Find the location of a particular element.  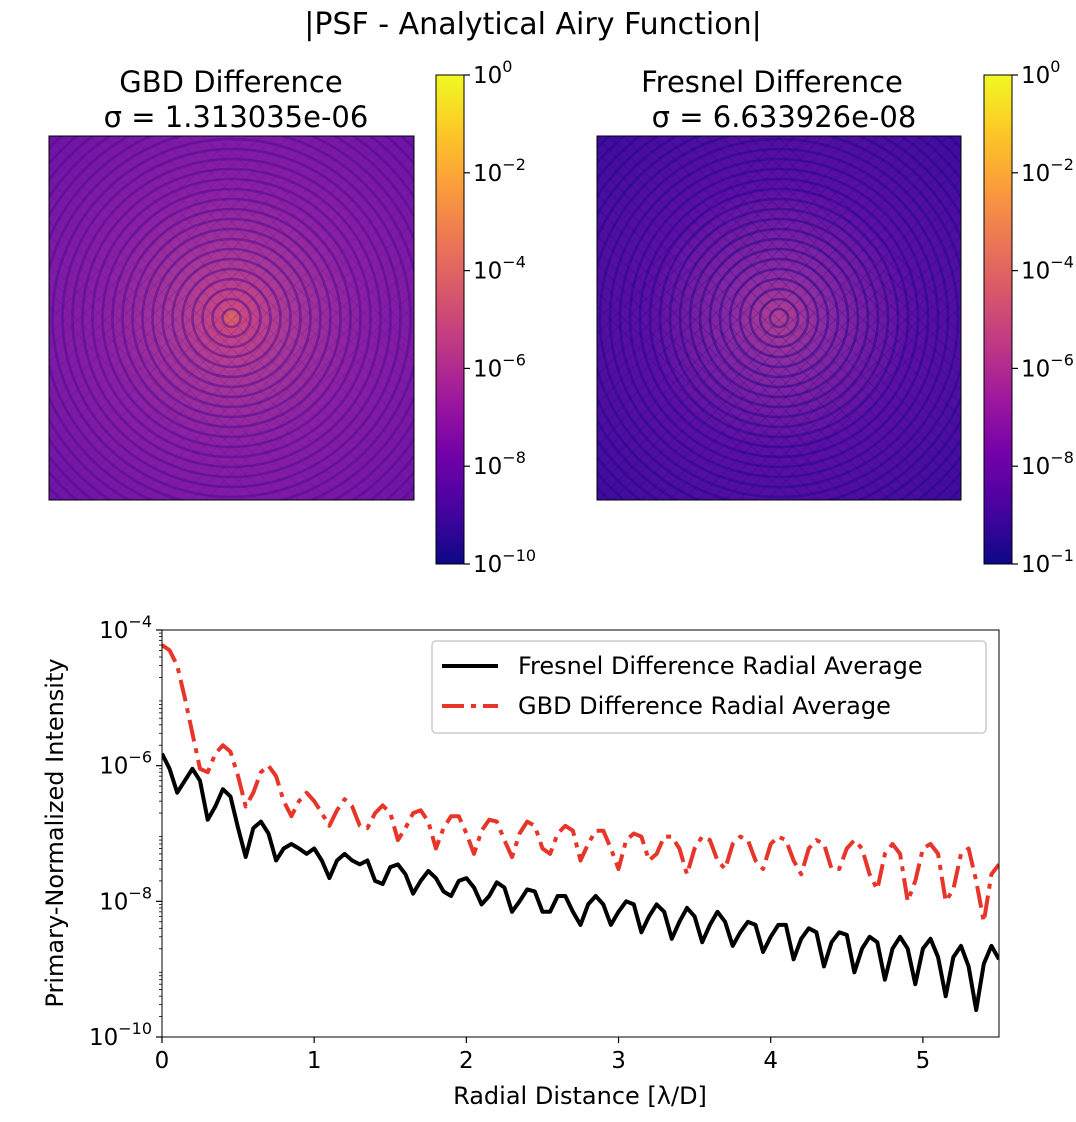

x-tick-label: 5 is located at coordinates (923, 1061).